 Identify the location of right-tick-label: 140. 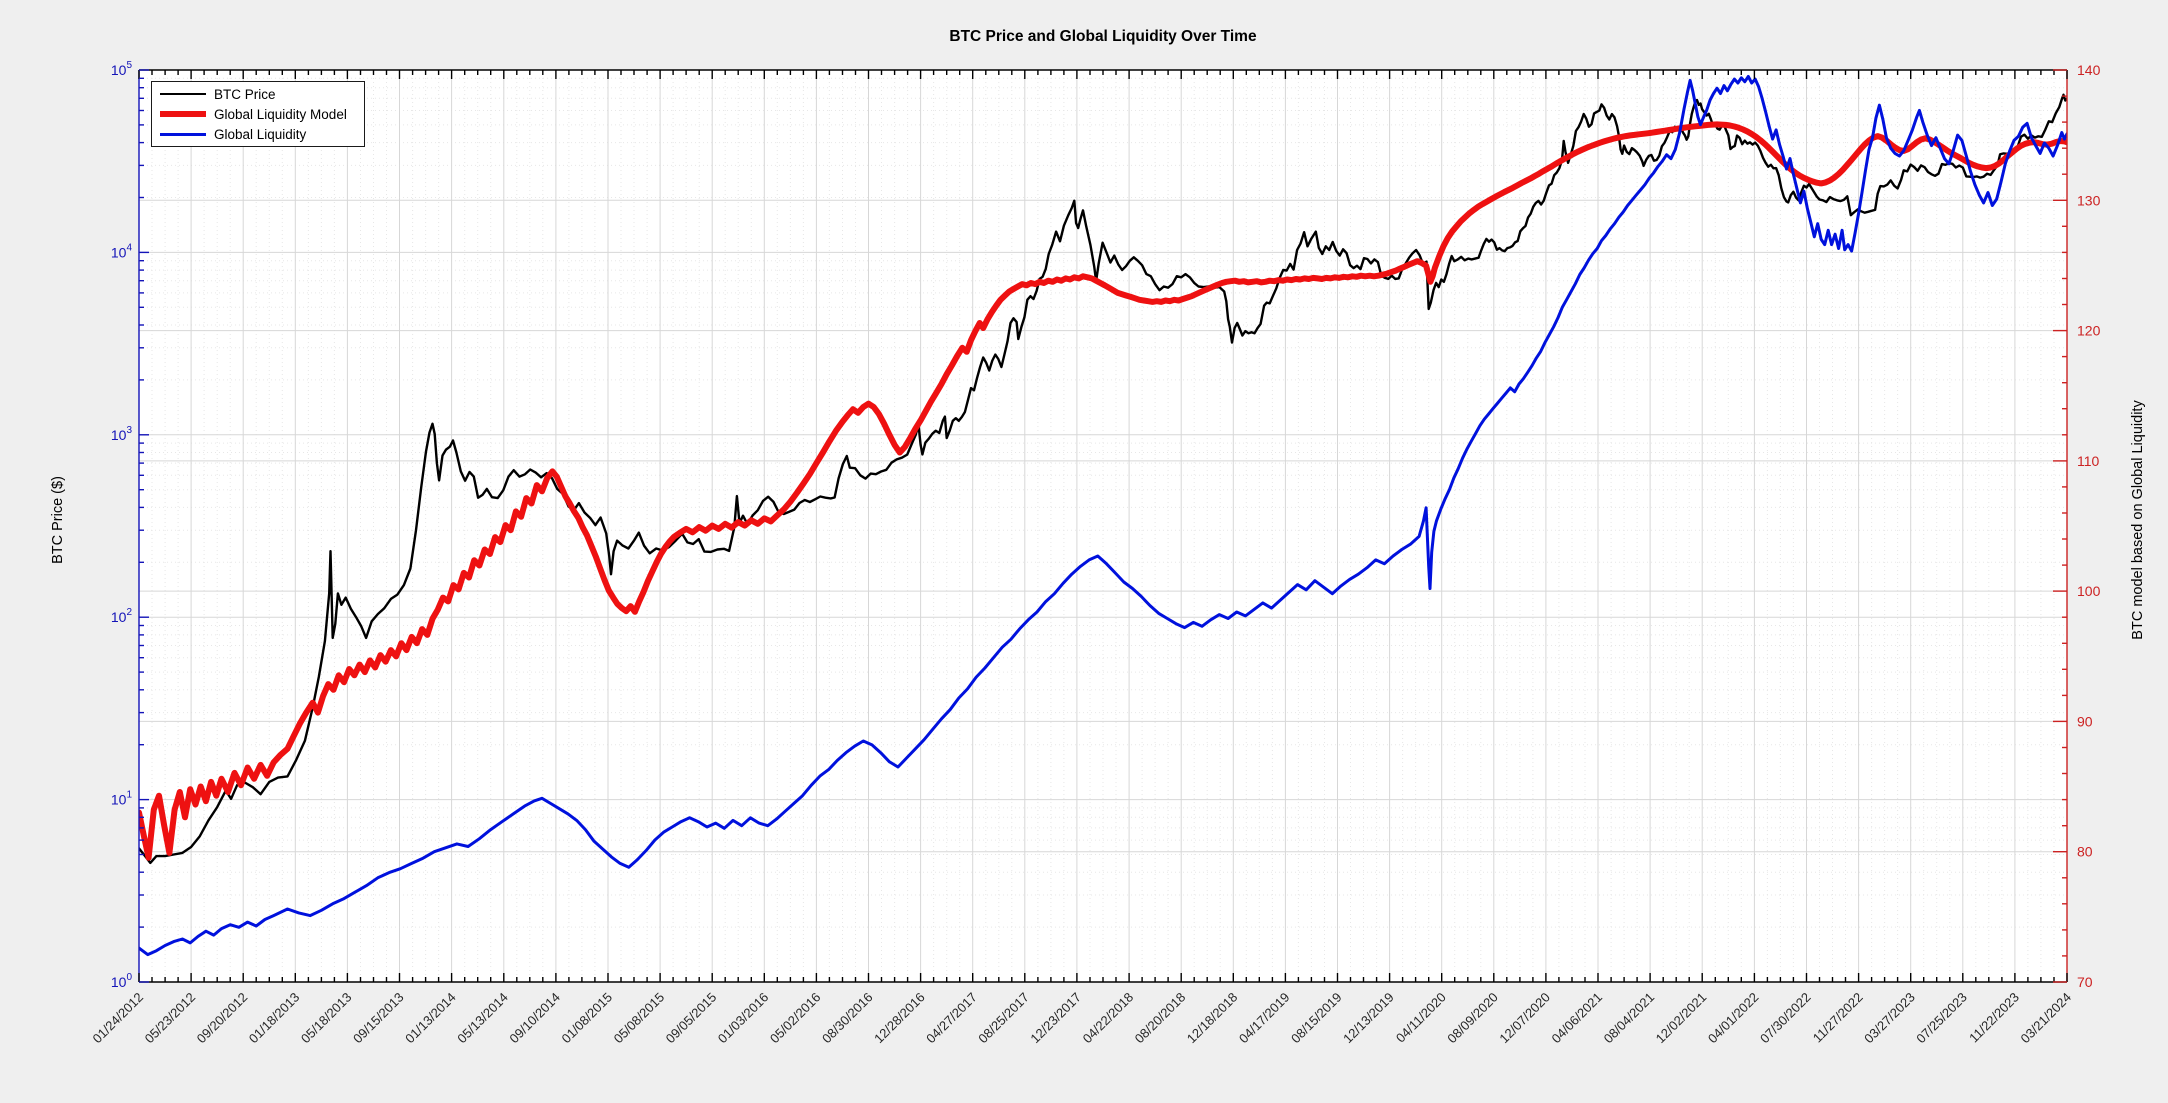
(2089, 70).